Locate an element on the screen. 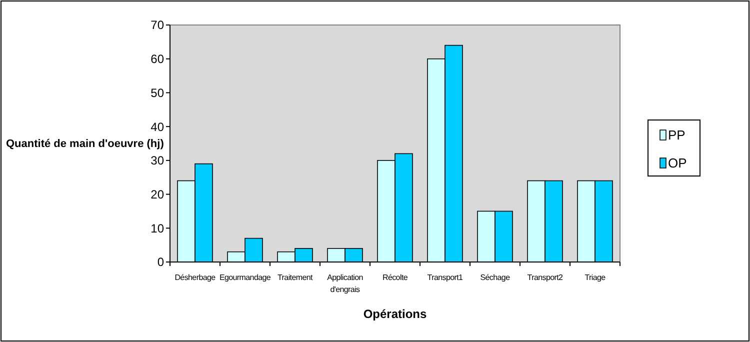 The width and height of the screenshot is (750, 342). y-tick-label: 0 is located at coordinates (160, 262).